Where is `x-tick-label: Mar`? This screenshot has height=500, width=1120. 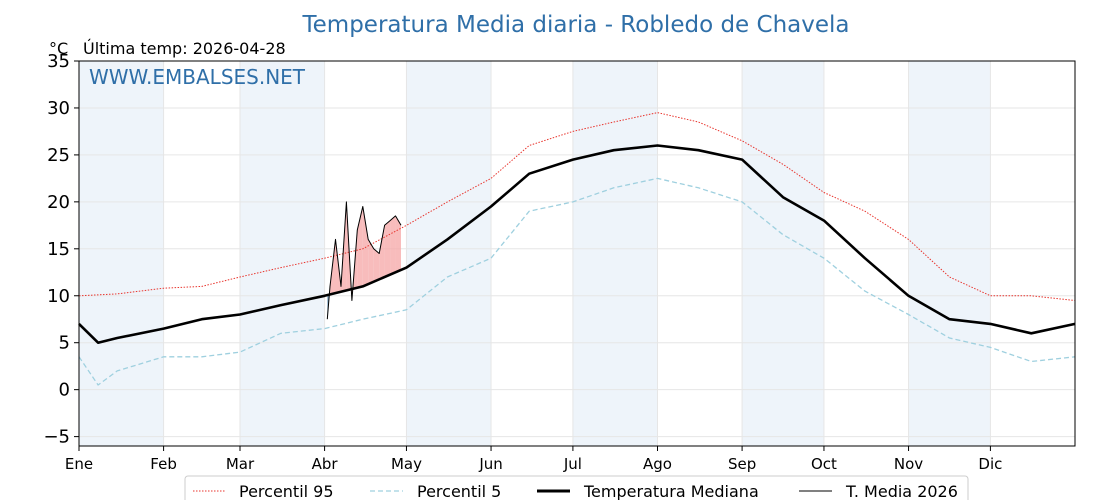
x-tick-label: Mar is located at coordinates (240, 464).